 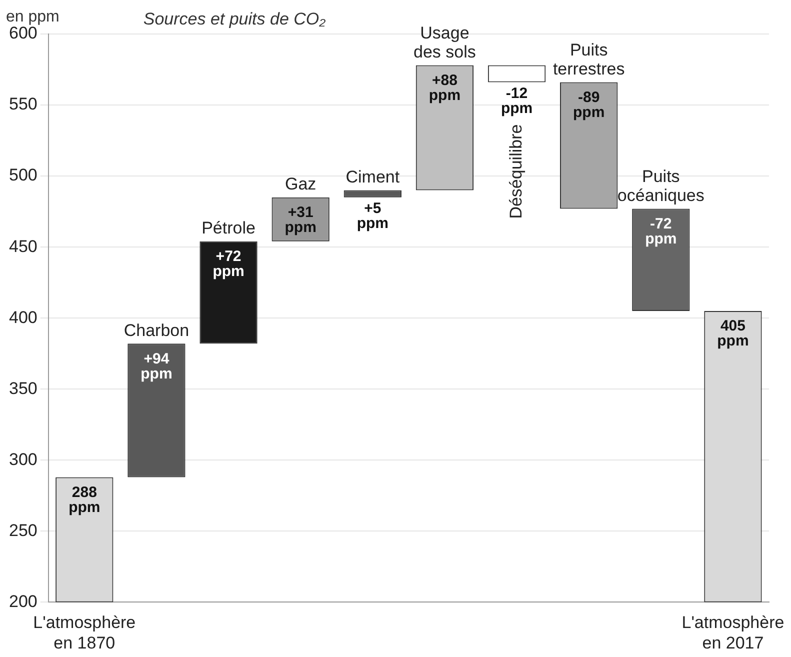 What do you see at coordinates (300, 220) in the screenshot?
I see `data-label: +31 ppm` at bounding box center [300, 220].